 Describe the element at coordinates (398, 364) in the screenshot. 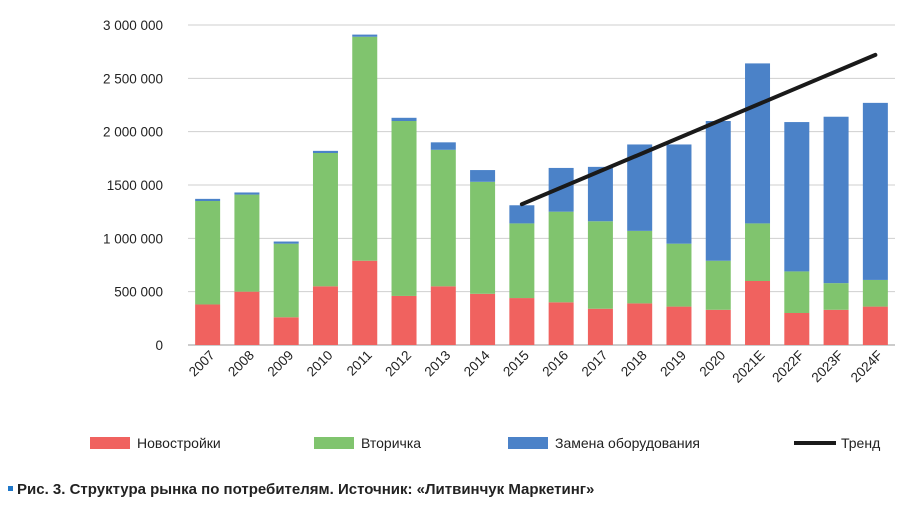

I see `x-tick-label: 2012` at that location.